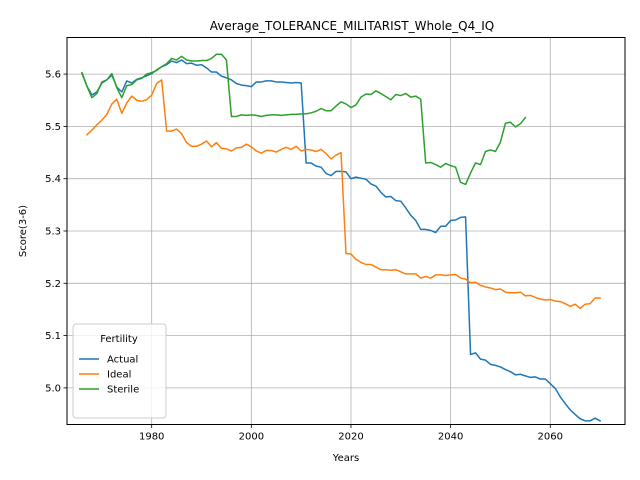  I want to click on x-tick-label: 1980, so click(151, 437).